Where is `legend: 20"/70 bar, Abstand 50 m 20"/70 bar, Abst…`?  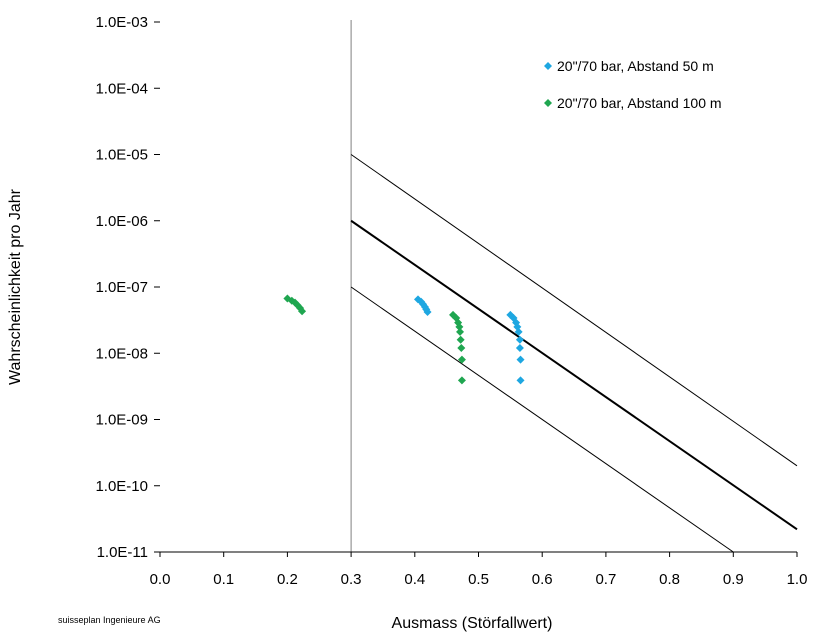
legend: 20"/70 bar, Abstand 50 m 20"/70 bar, Abst… is located at coordinates (633, 84).